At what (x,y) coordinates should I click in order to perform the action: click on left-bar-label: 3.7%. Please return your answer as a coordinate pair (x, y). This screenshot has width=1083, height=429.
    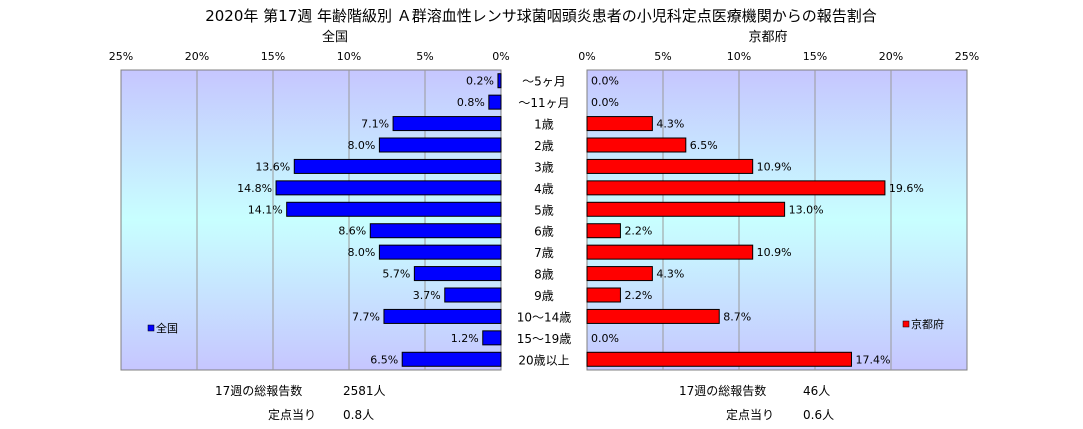
    Looking at the image, I should click on (427, 295).